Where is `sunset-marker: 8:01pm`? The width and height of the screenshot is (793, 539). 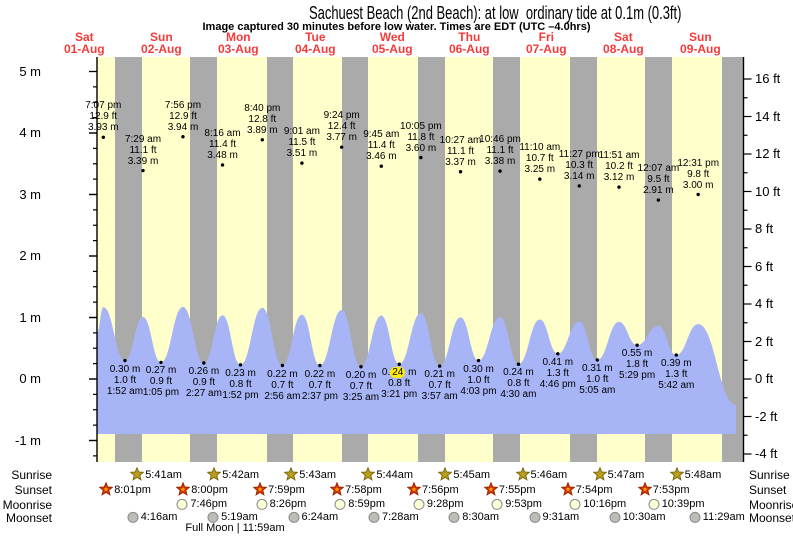 sunset-marker: 8:01pm is located at coordinates (125, 489).